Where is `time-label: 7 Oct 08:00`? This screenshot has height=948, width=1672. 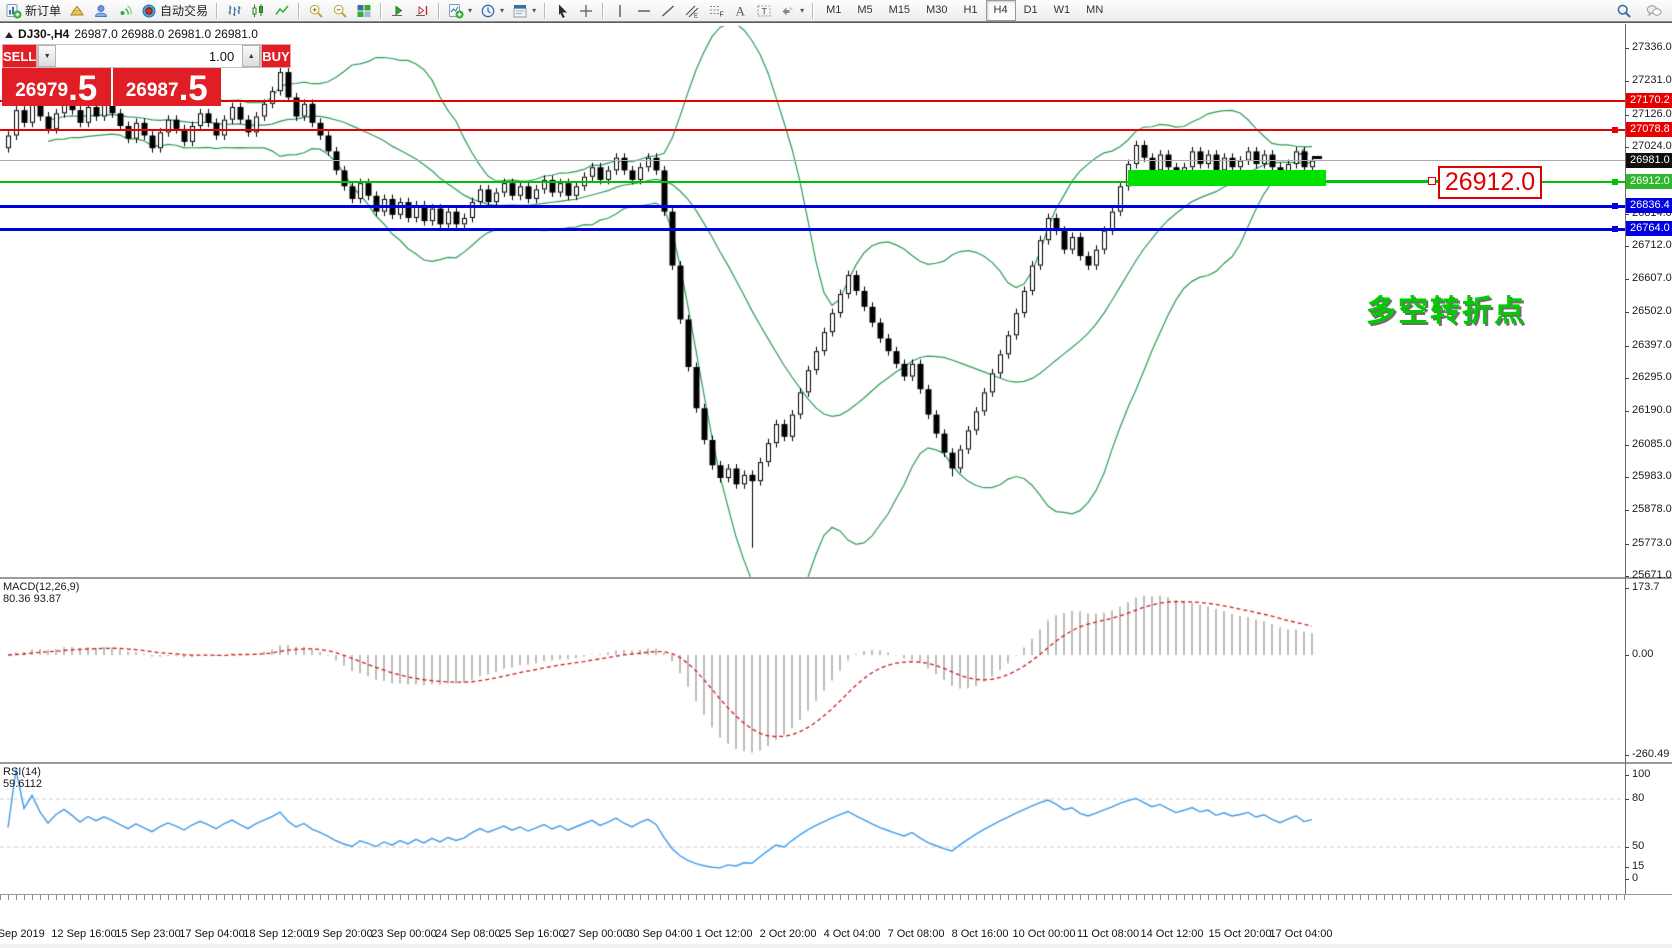 time-label: 7 Oct 08:00 is located at coordinates (916, 934).